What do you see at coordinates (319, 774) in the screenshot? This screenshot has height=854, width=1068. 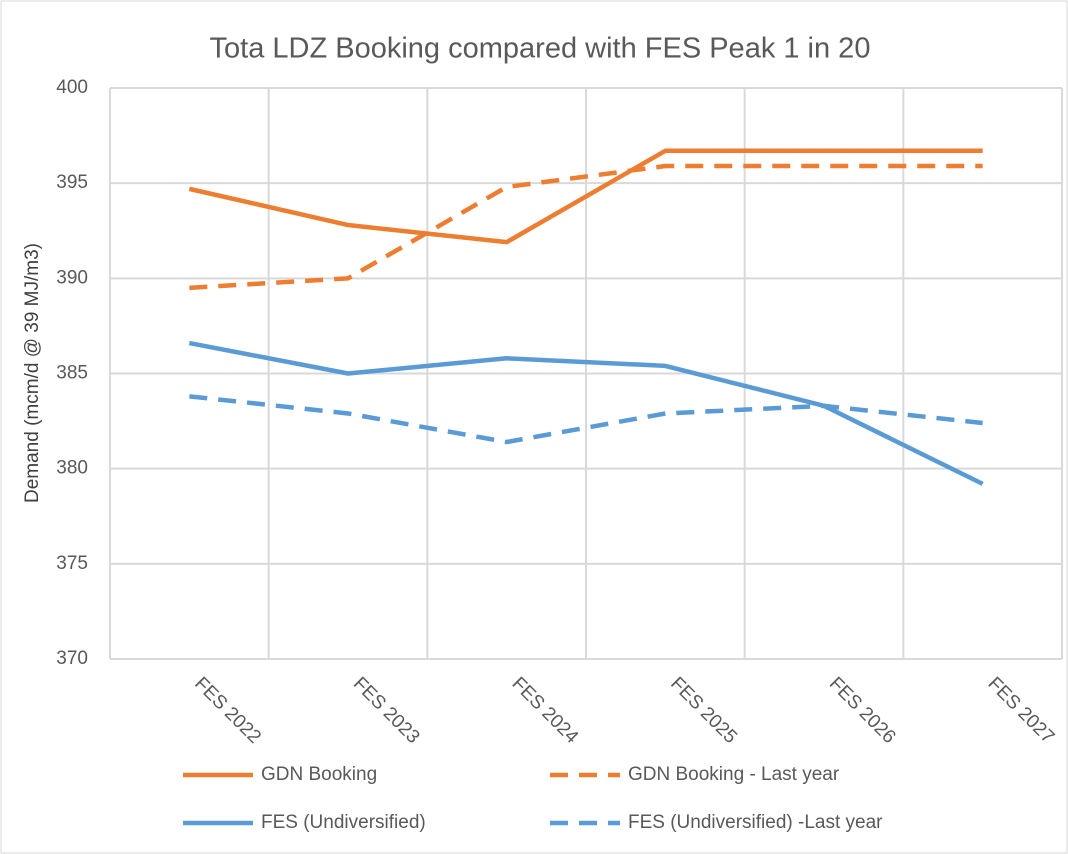 I see `legend-label: GDN Booking` at bounding box center [319, 774].